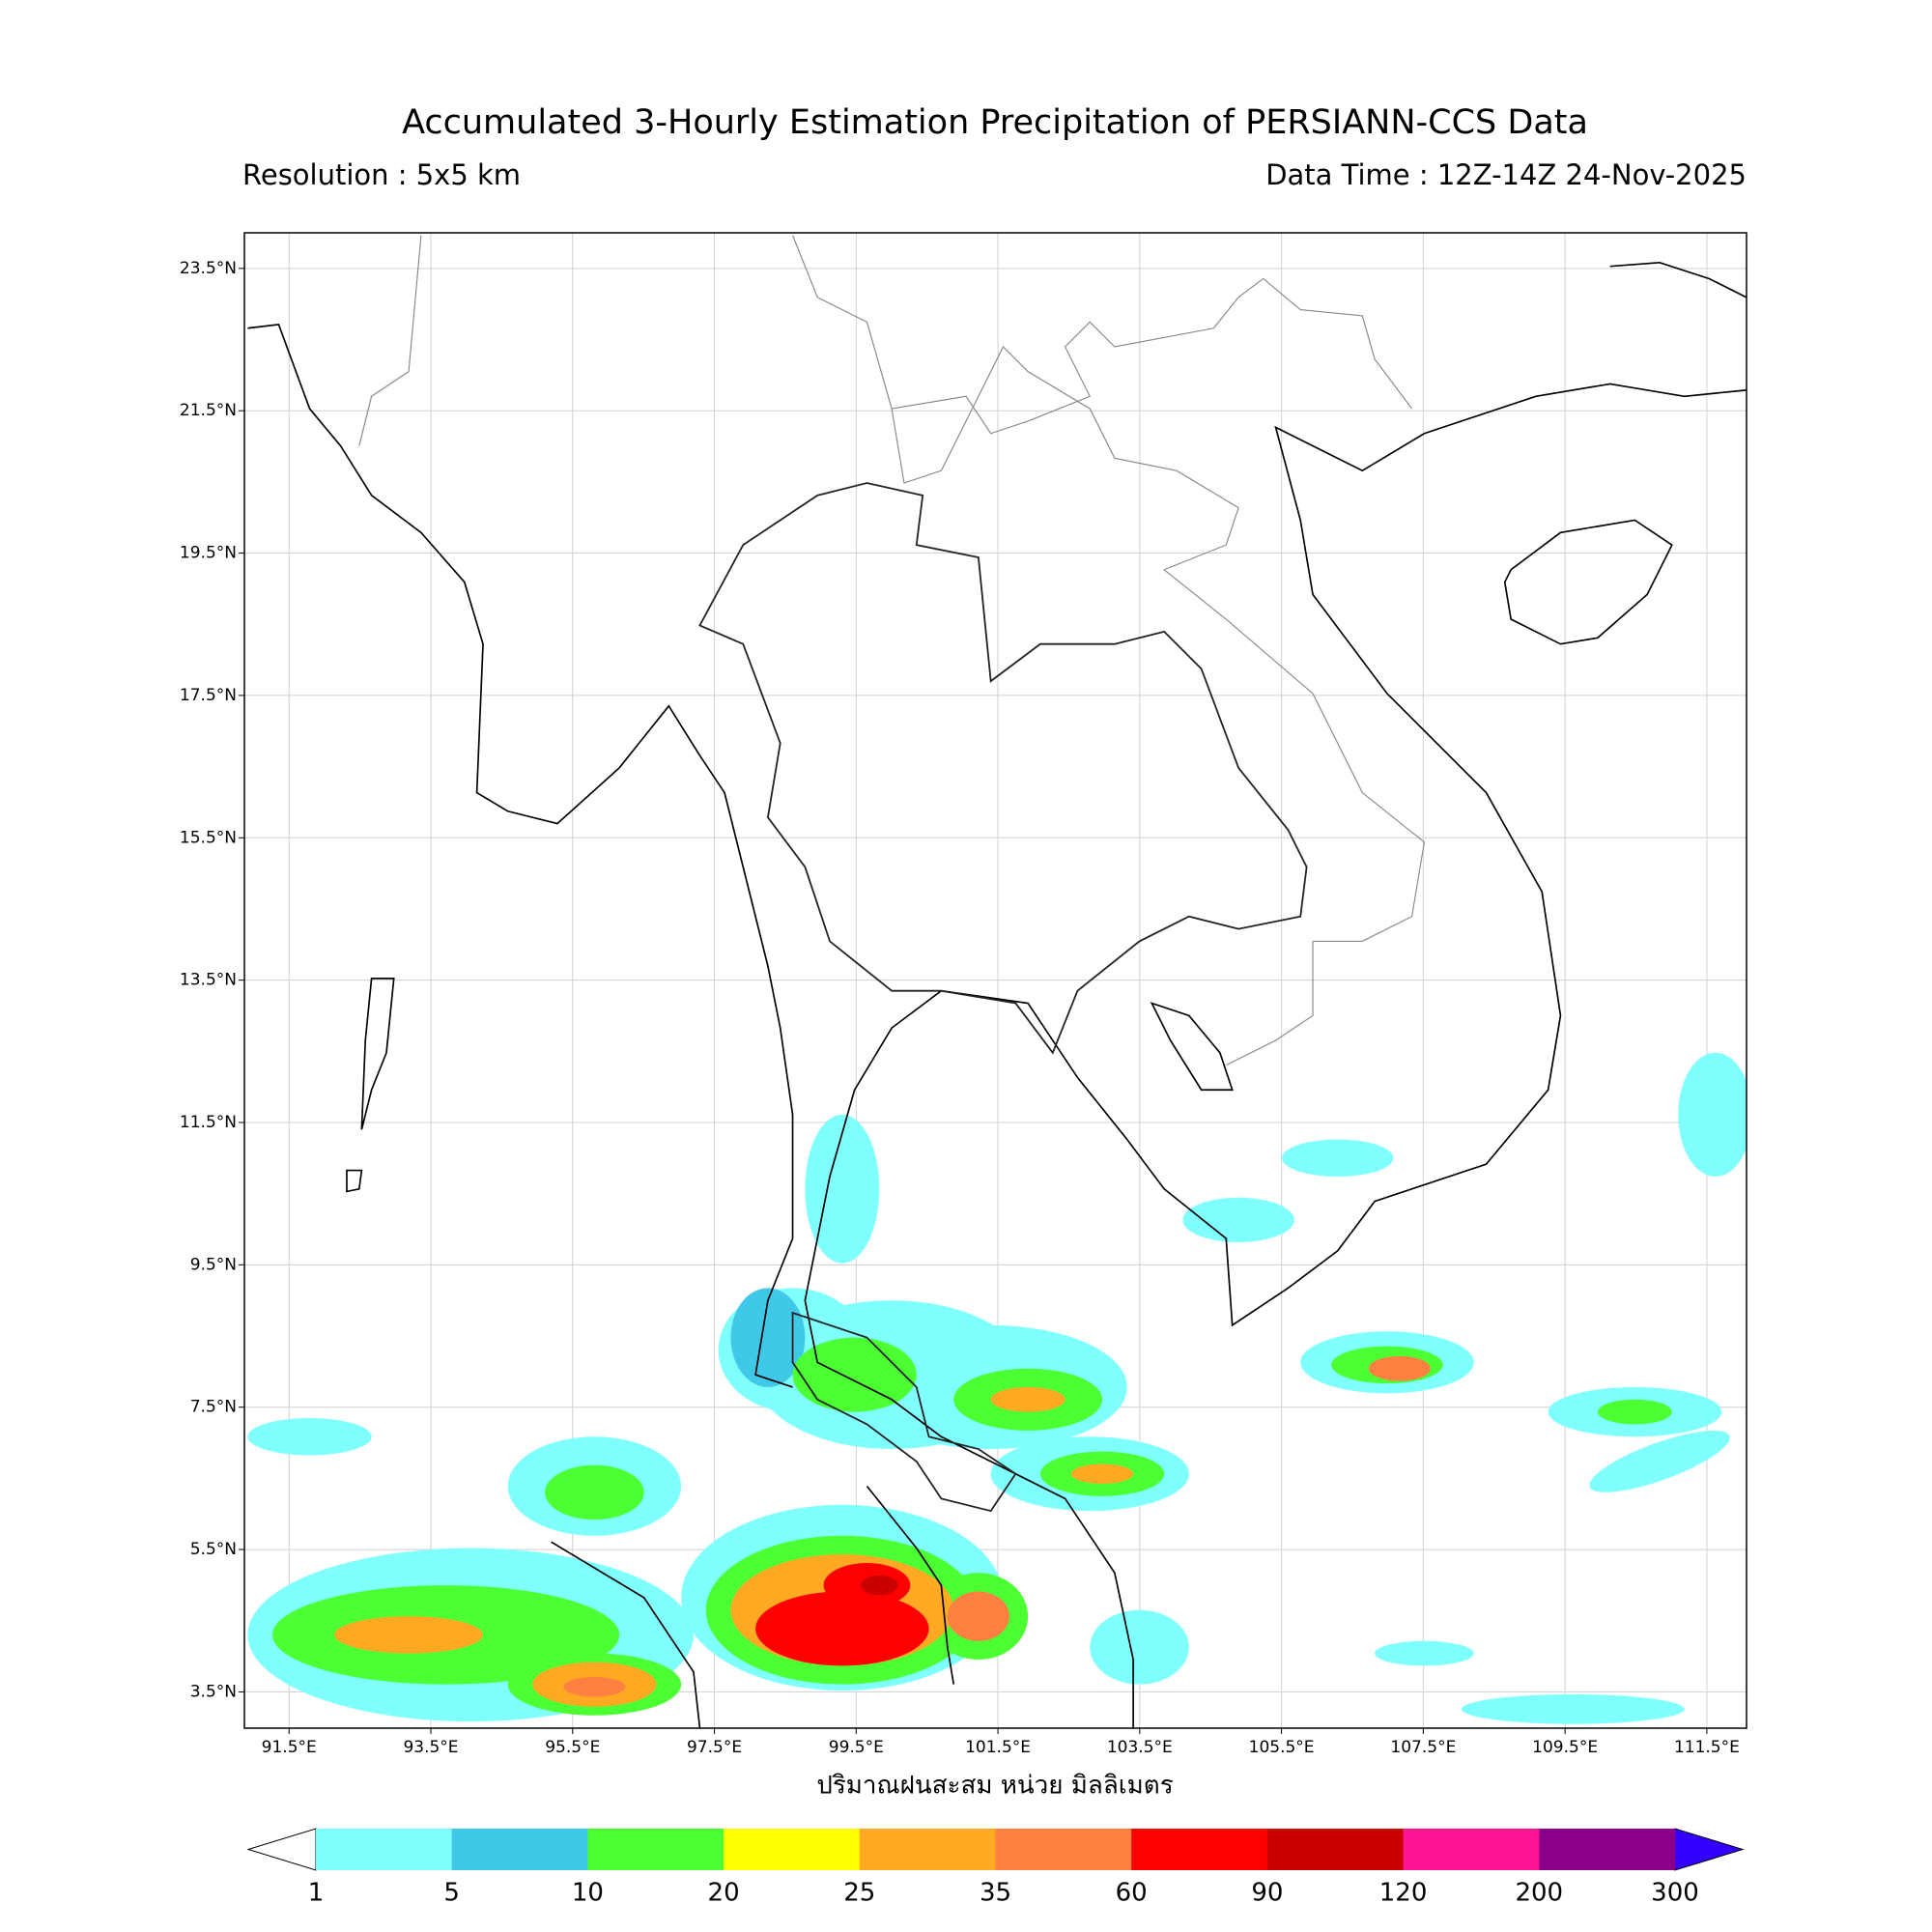 This screenshot has width=1932, height=1932. What do you see at coordinates (1267, 1893) in the screenshot?
I see `colorbar-label: 90` at bounding box center [1267, 1893].